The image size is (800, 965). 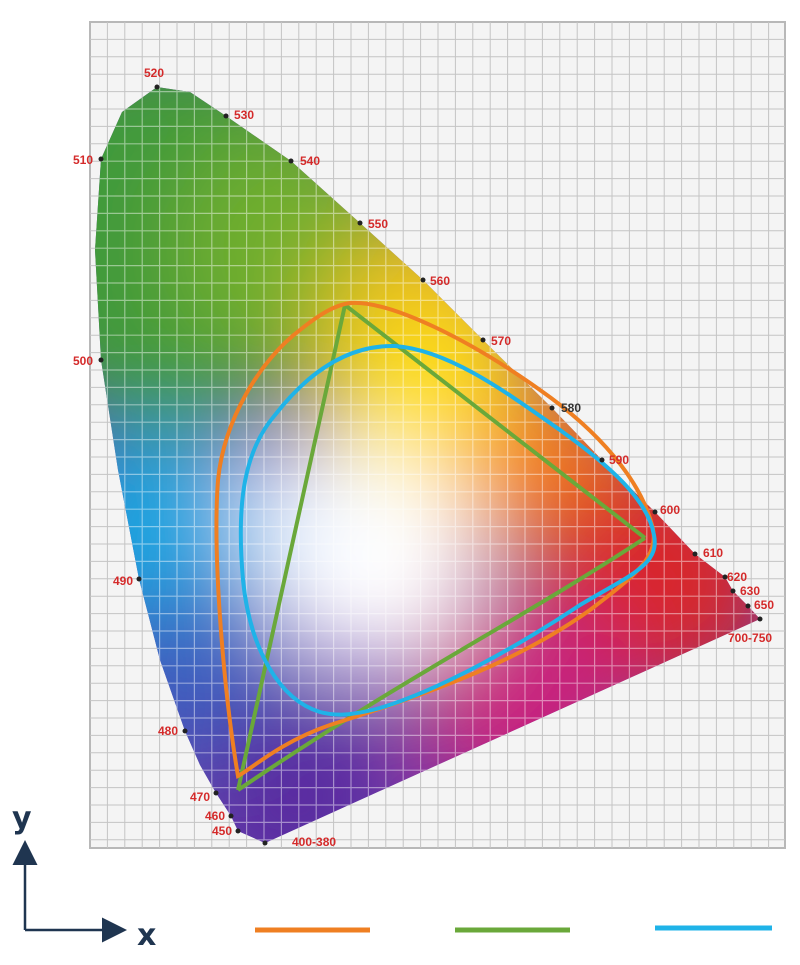 What do you see at coordinates (737, 577) in the screenshot?
I see `wavelength-label: 620` at bounding box center [737, 577].